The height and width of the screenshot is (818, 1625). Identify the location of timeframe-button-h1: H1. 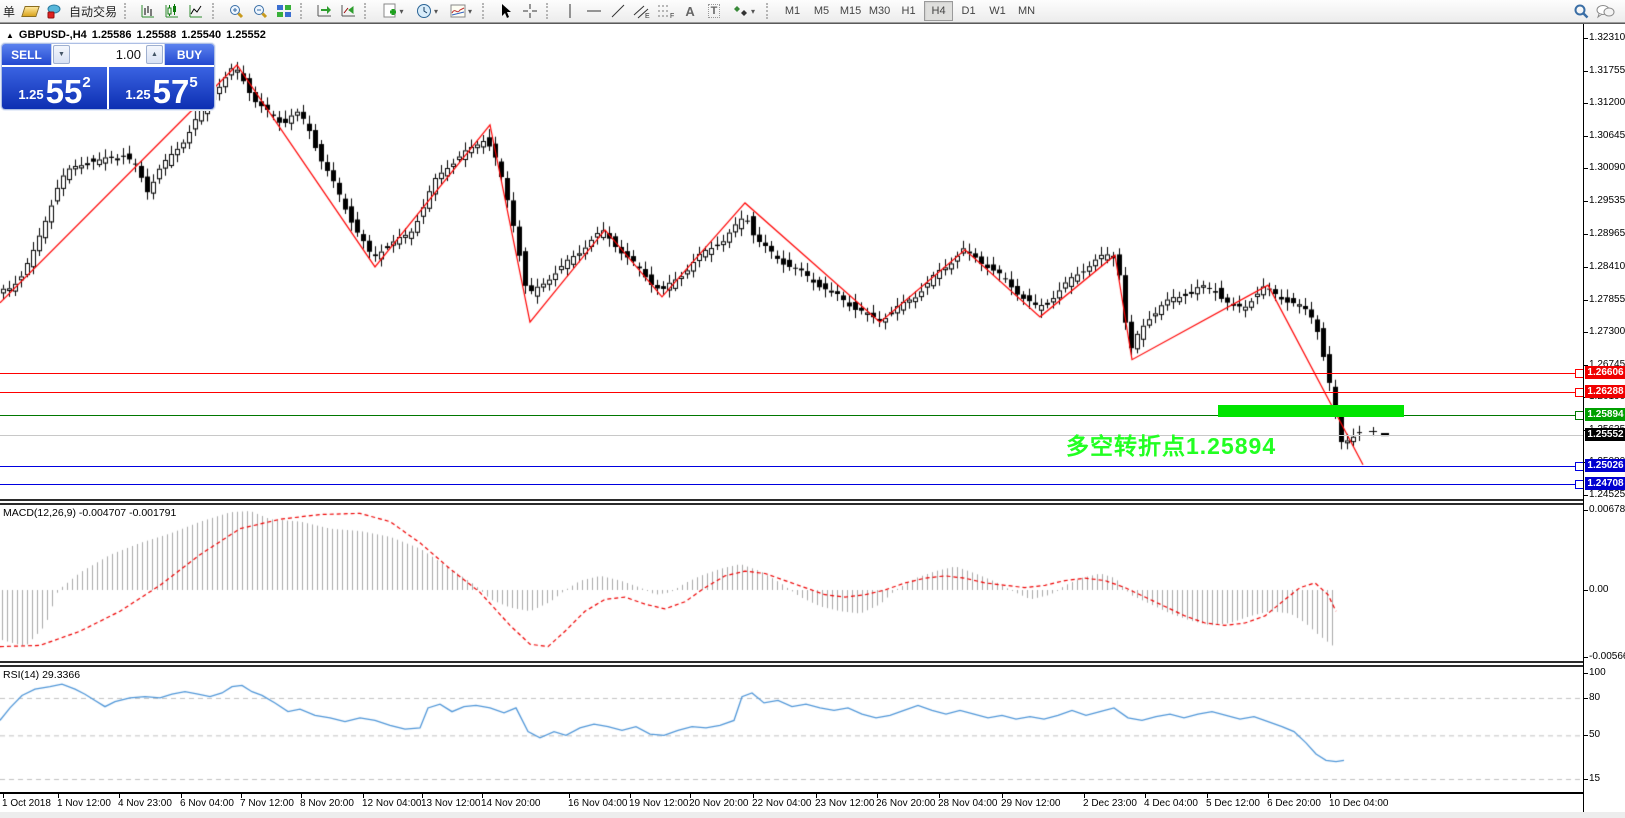
(908, 11).